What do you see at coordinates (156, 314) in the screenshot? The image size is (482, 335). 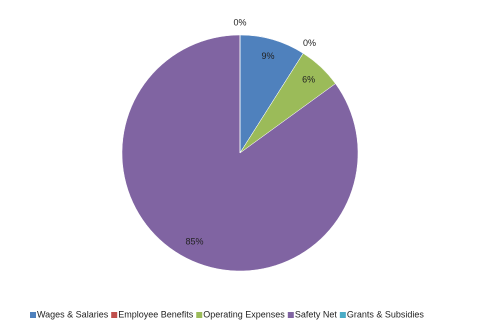 I see `legend-label: Employee Benefits` at bounding box center [156, 314].